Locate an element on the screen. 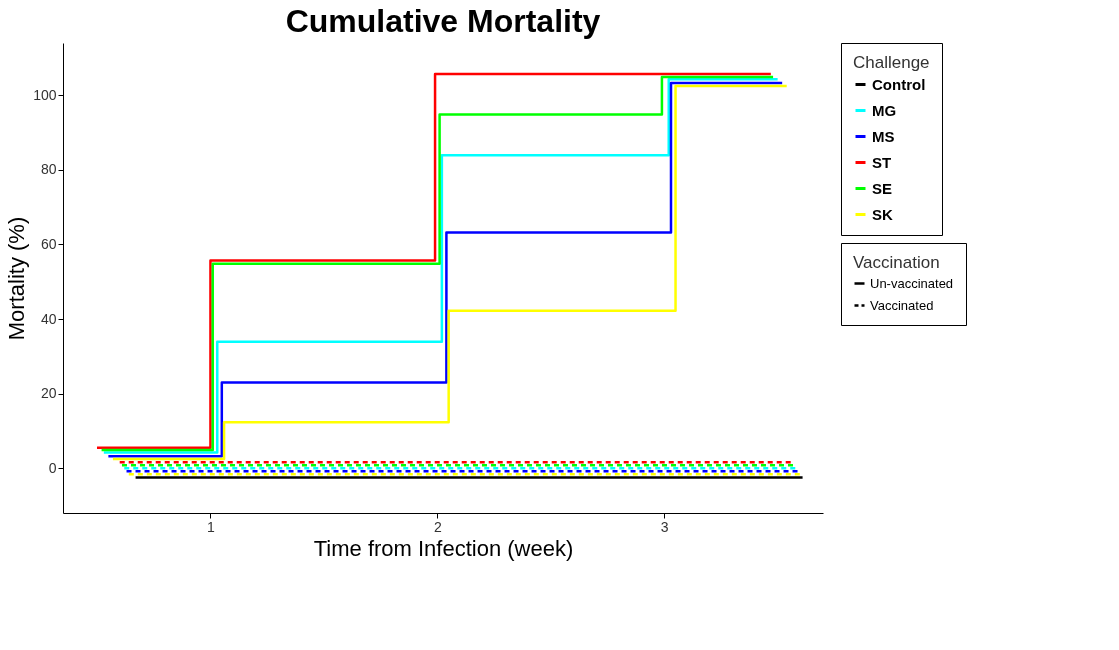 This screenshot has width=1119, height=650. x-tick-label: 1 is located at coordinates (211, 526).